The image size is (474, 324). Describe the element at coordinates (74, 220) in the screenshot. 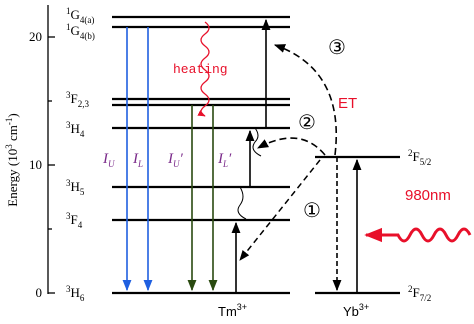

I see `level-label: 3F4` at that location.